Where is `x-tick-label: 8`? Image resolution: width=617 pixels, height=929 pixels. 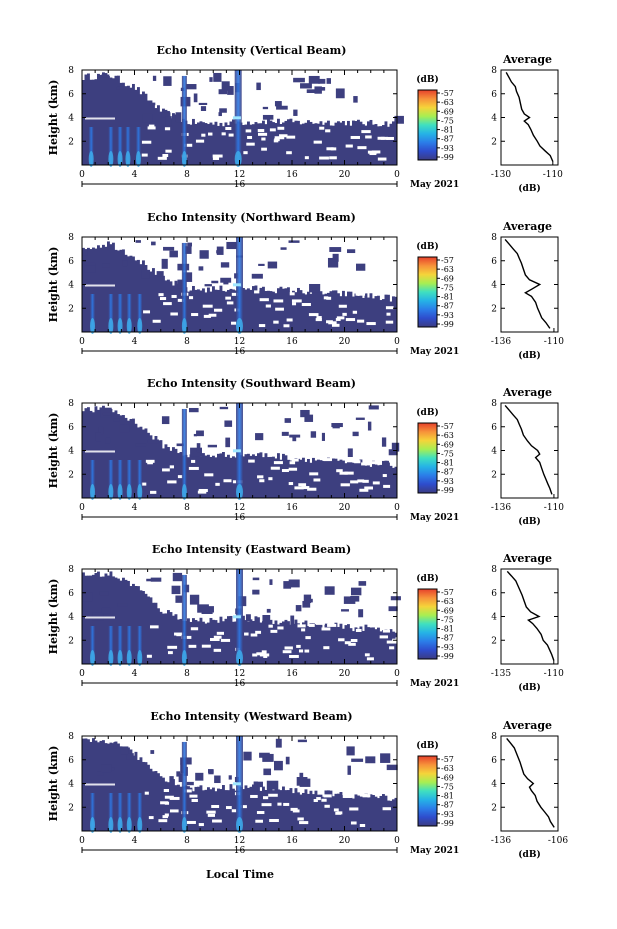
x-tick-label: 8 is located at coordinates (187, 674).